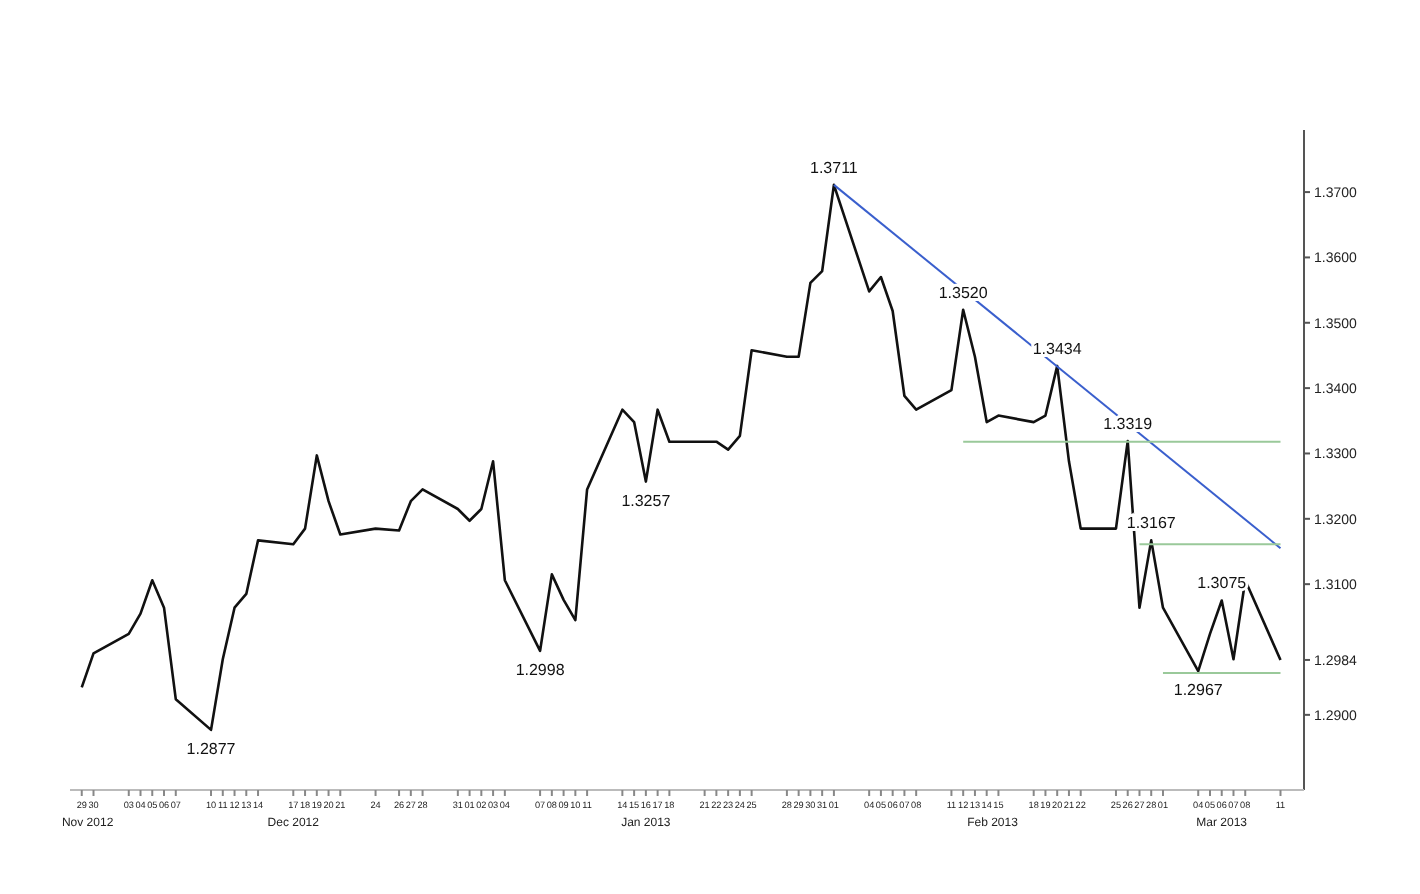  Describe the element at coordinates (1057, 348) in the screenshot. I see `annotation: 1.3434` at that location.